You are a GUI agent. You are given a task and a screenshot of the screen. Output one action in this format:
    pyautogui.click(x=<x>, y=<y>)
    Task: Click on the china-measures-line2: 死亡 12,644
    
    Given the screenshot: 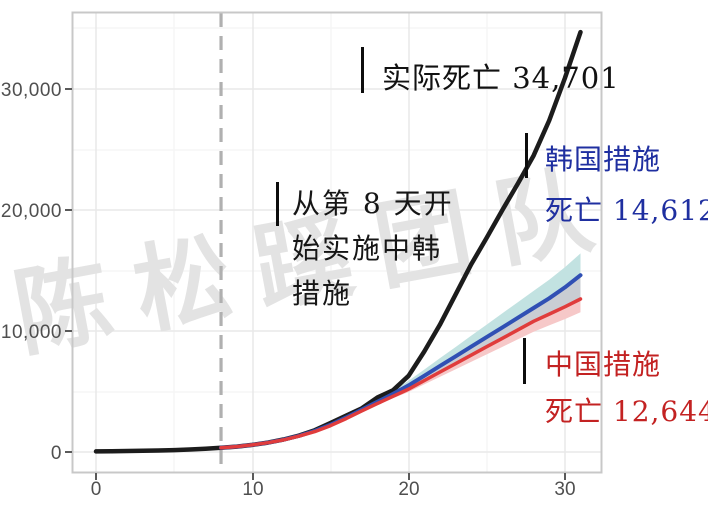 What is the action you would take?
    pyautogui.click(x=626, y=411)
    